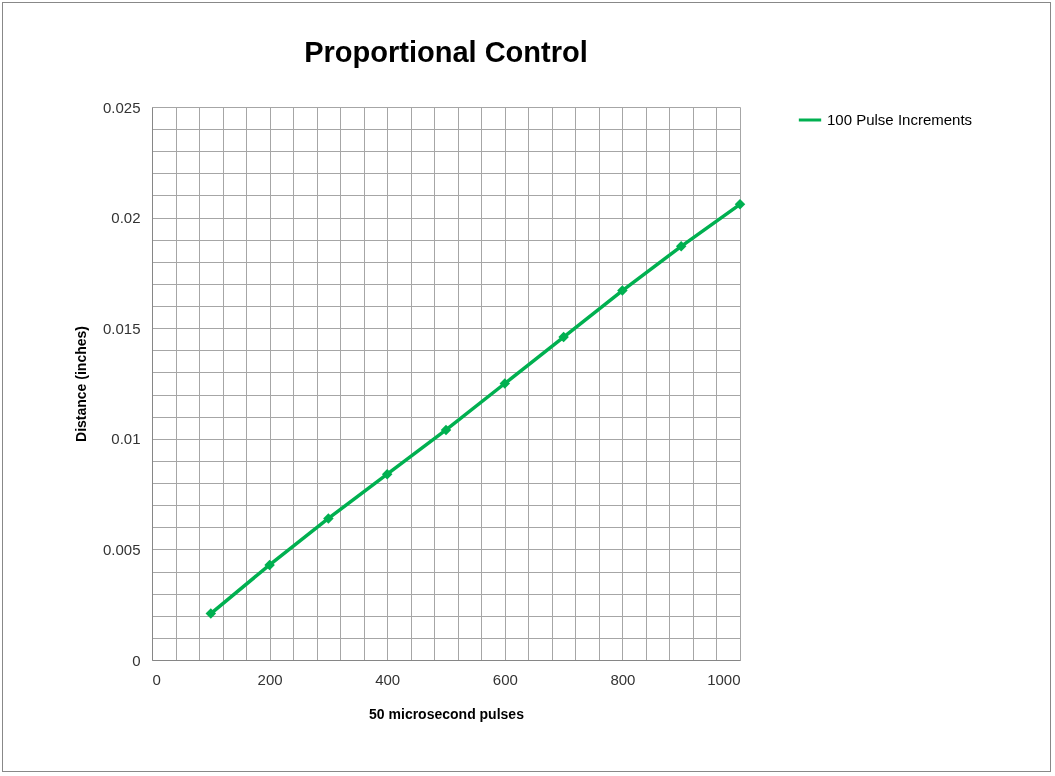 The image size is (1055, 776). I want to click on y-tick-label: 0.01, so click(126, 439).